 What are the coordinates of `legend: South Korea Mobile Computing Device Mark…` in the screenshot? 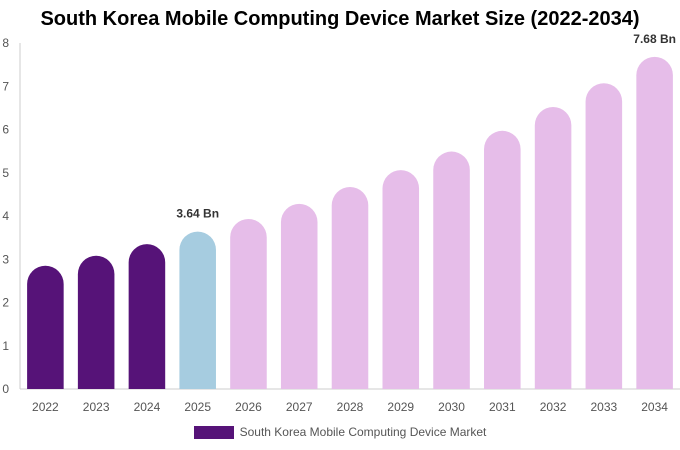 It's located at (340, 432).